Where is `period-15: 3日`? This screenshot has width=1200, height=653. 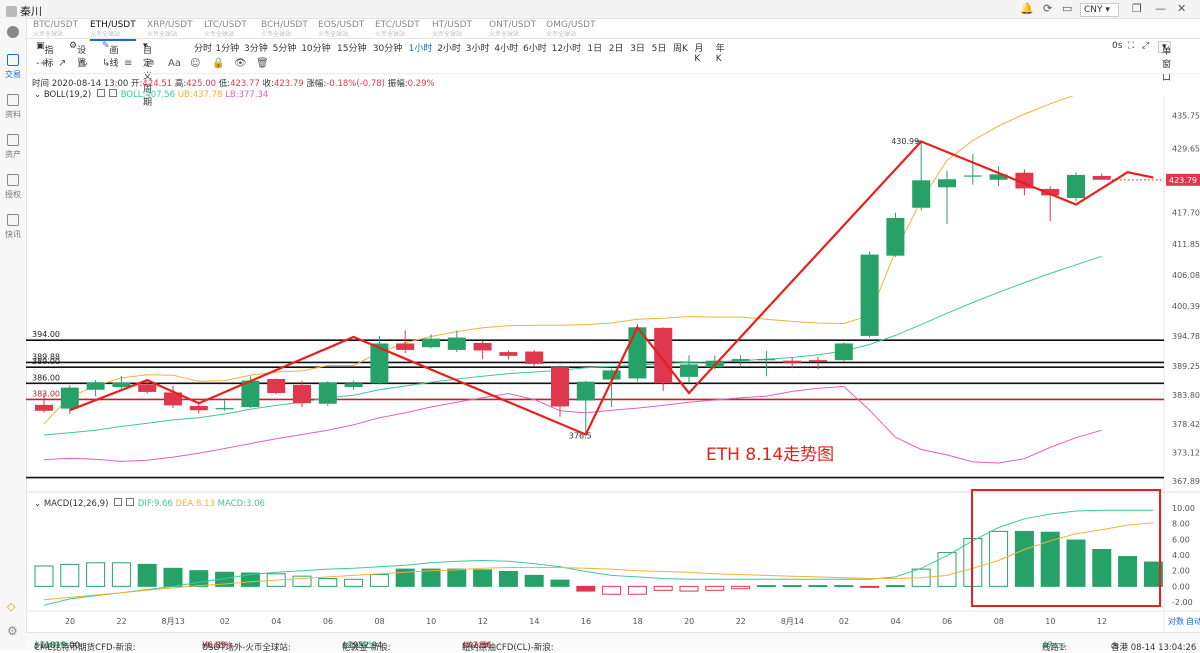
period-15: 3日 is located at coordinates (637, 49).